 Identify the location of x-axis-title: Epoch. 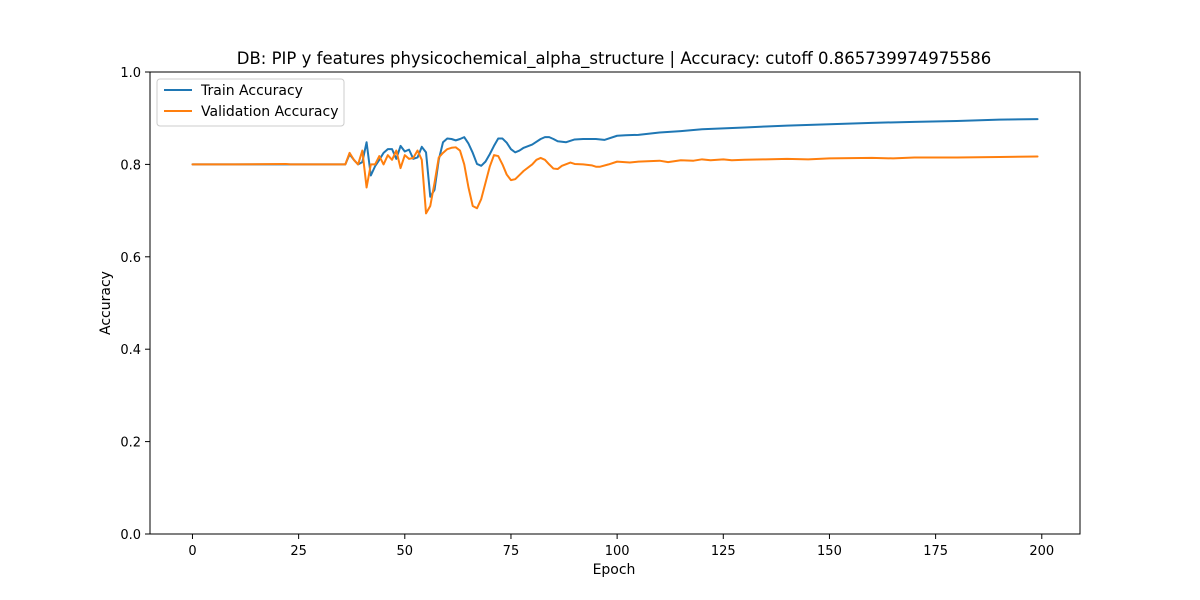
(614, 570).